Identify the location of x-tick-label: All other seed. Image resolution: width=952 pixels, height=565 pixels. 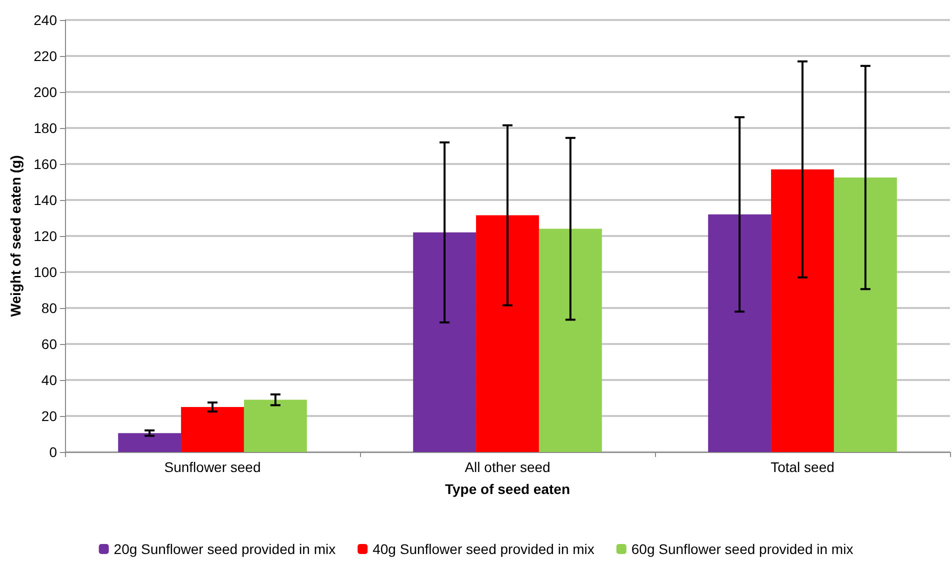
(507, 467).